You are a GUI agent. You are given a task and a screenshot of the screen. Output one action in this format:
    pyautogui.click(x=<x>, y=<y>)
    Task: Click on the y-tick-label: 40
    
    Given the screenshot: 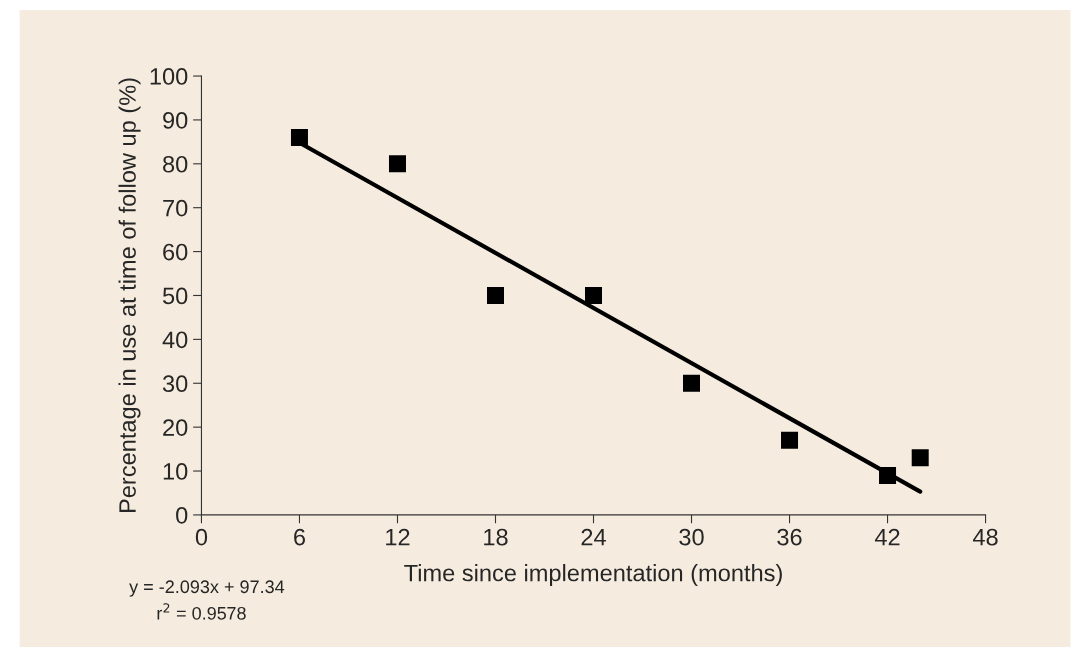 What is the action you would take?
    pyautogui.click(x=175, y=340)
    